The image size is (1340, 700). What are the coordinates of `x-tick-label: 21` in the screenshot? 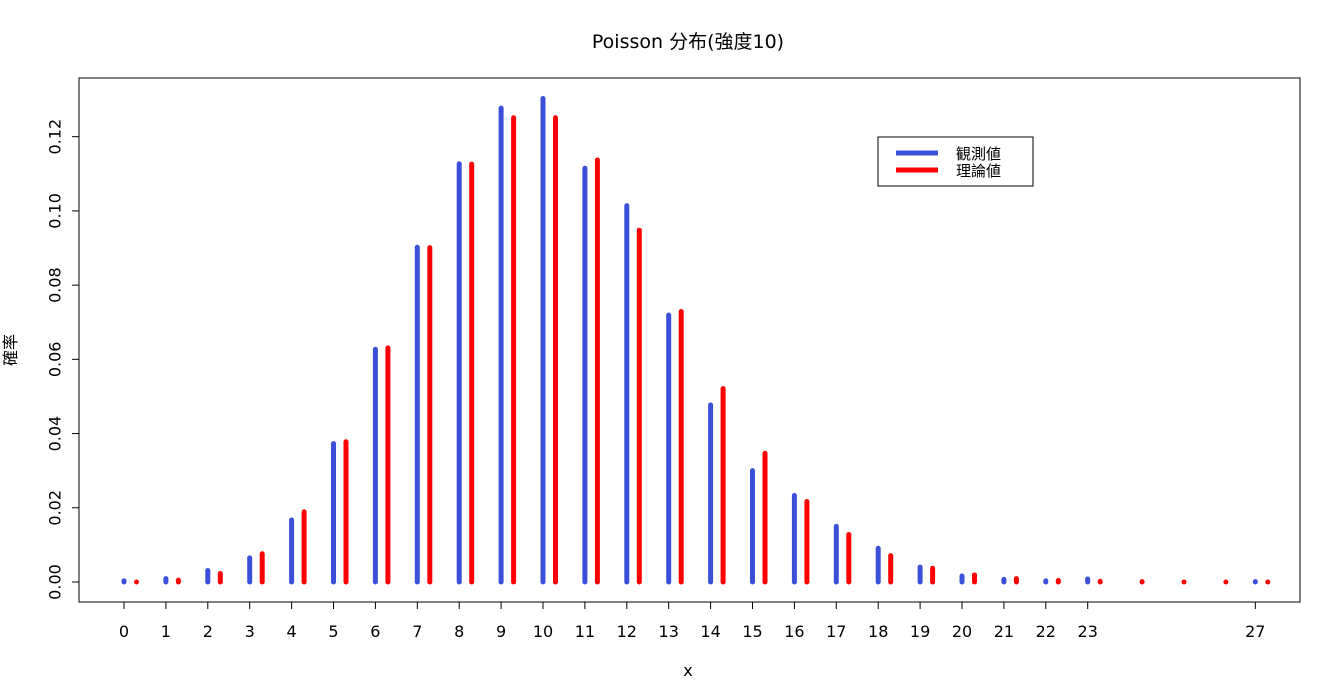 It's located at (1004, 631).